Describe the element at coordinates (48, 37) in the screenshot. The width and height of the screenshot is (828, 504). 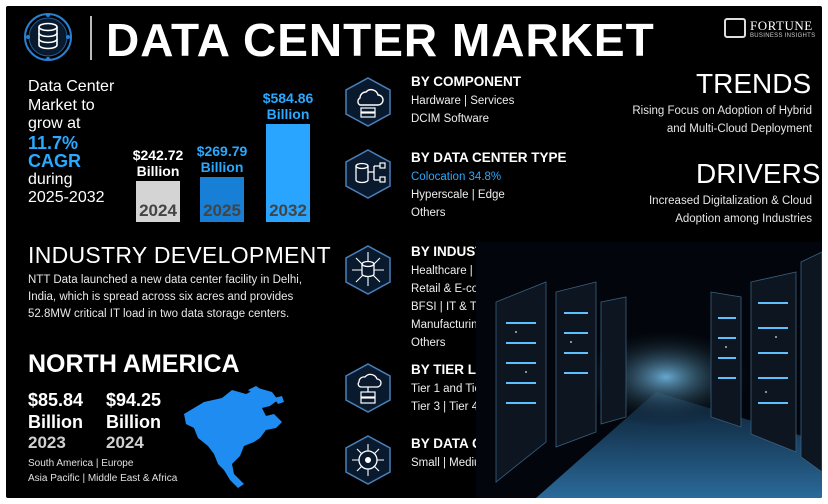
I see `database-globe-icon` at that location.